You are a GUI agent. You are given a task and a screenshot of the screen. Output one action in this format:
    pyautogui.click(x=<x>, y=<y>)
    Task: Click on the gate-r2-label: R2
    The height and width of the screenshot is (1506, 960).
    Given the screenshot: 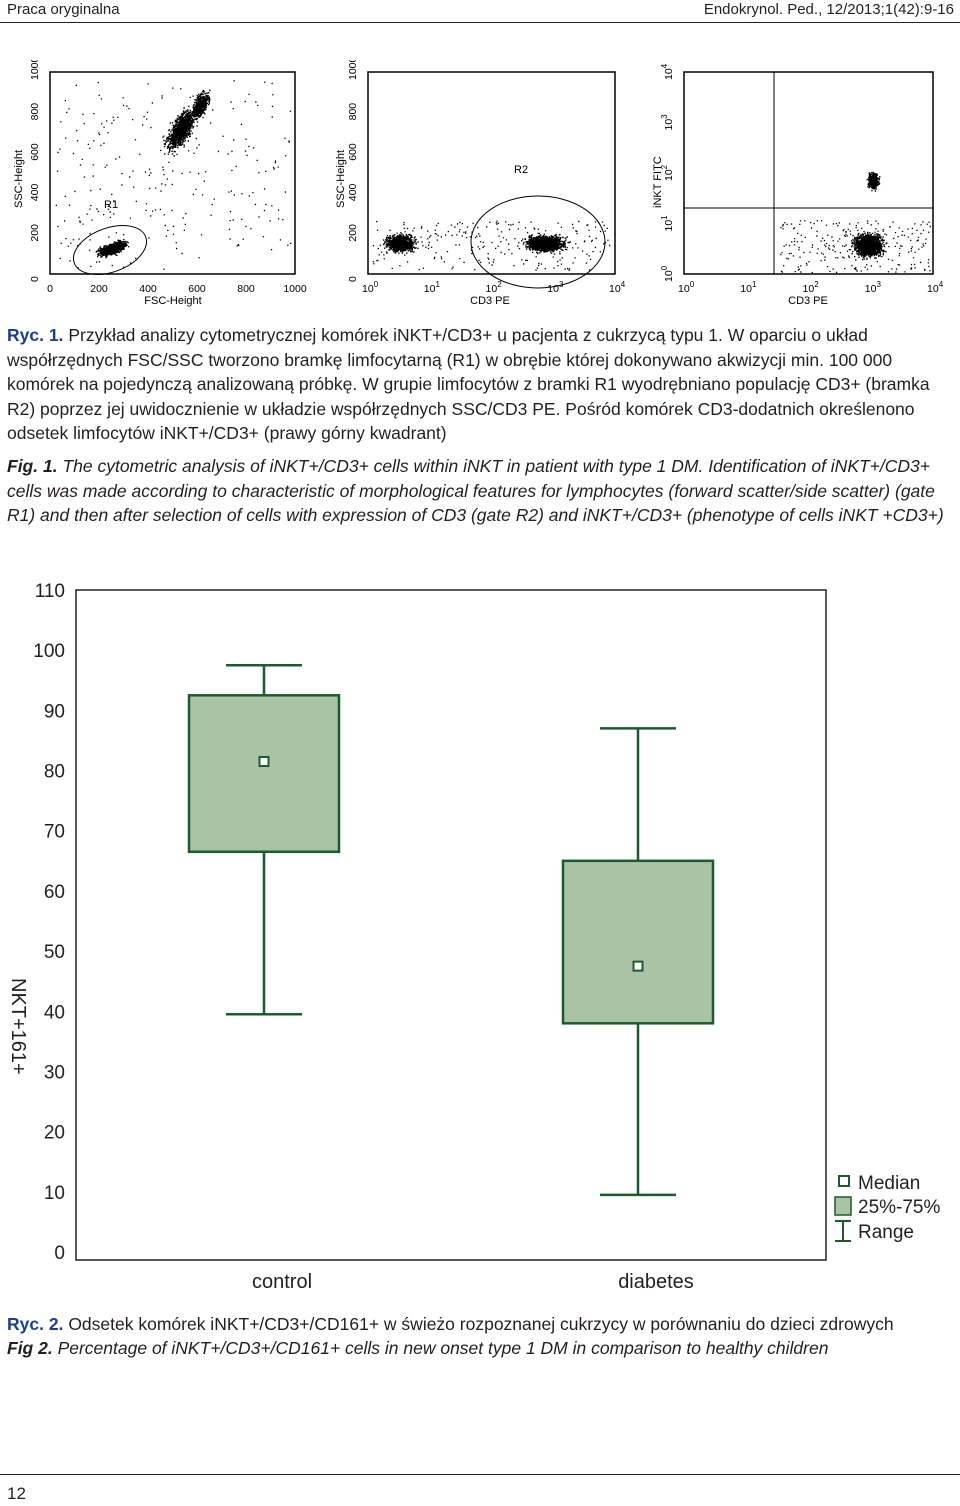 What is the action you would take?
    pyautogui.click(x=521, y=170)
    